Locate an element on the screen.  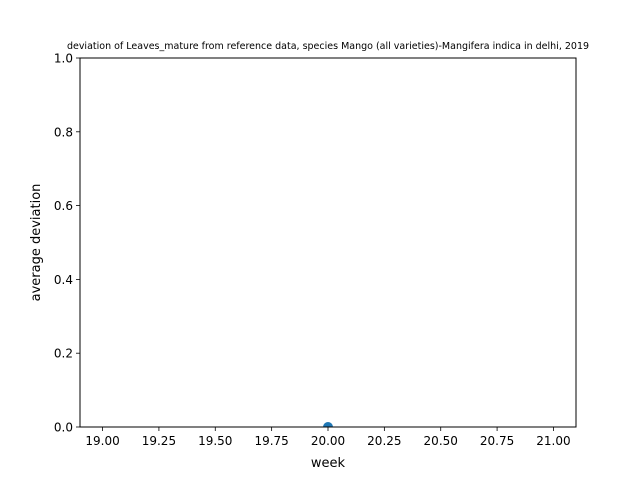
x-tick-label: 20.75 is located at coordinates (497, 441).